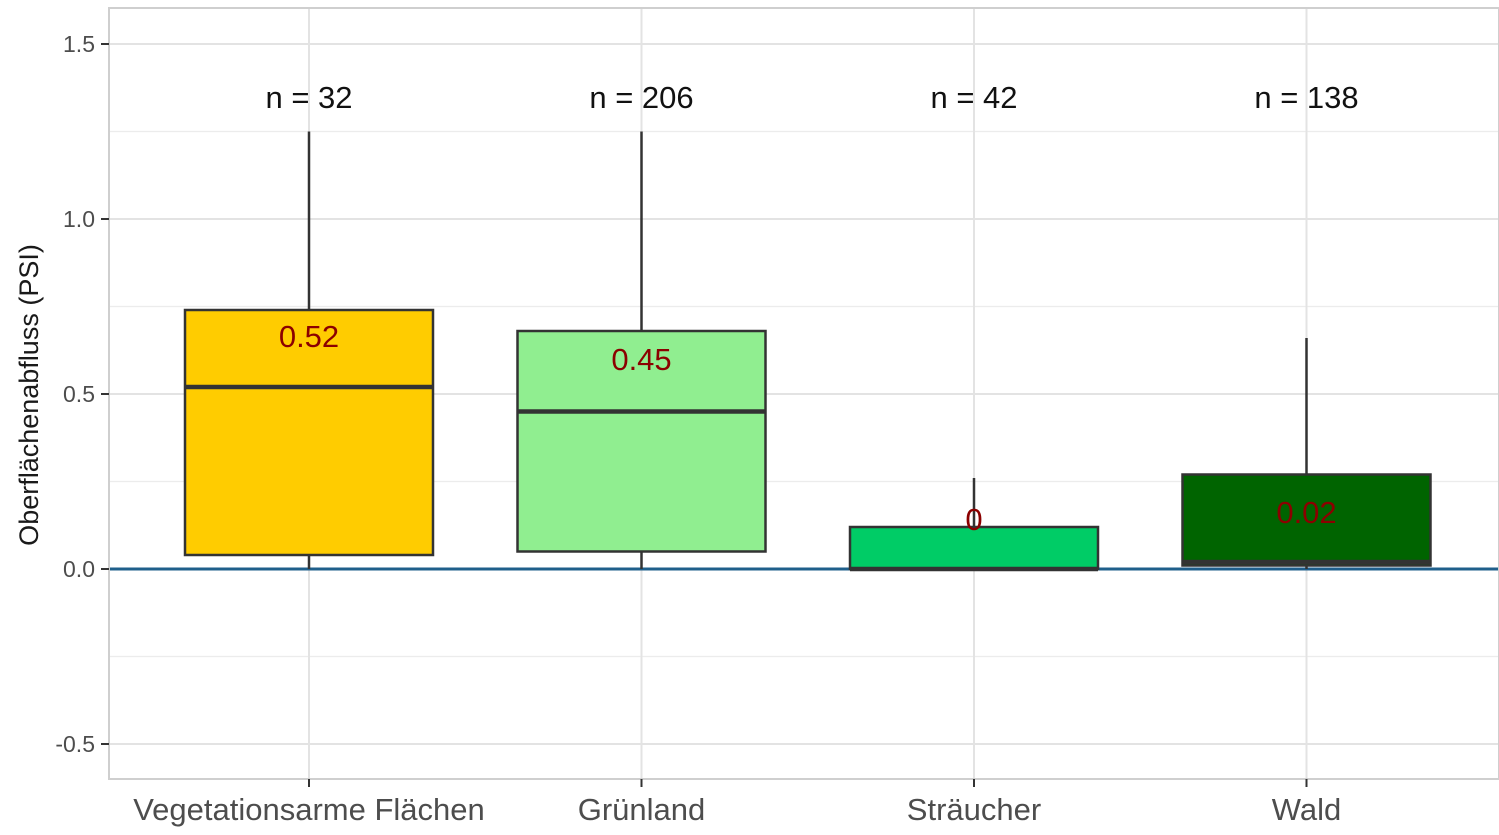 The width and height of the screenshot is (1499, 835). I want to click on median-value-label: 0.02, so click(1306, 512).